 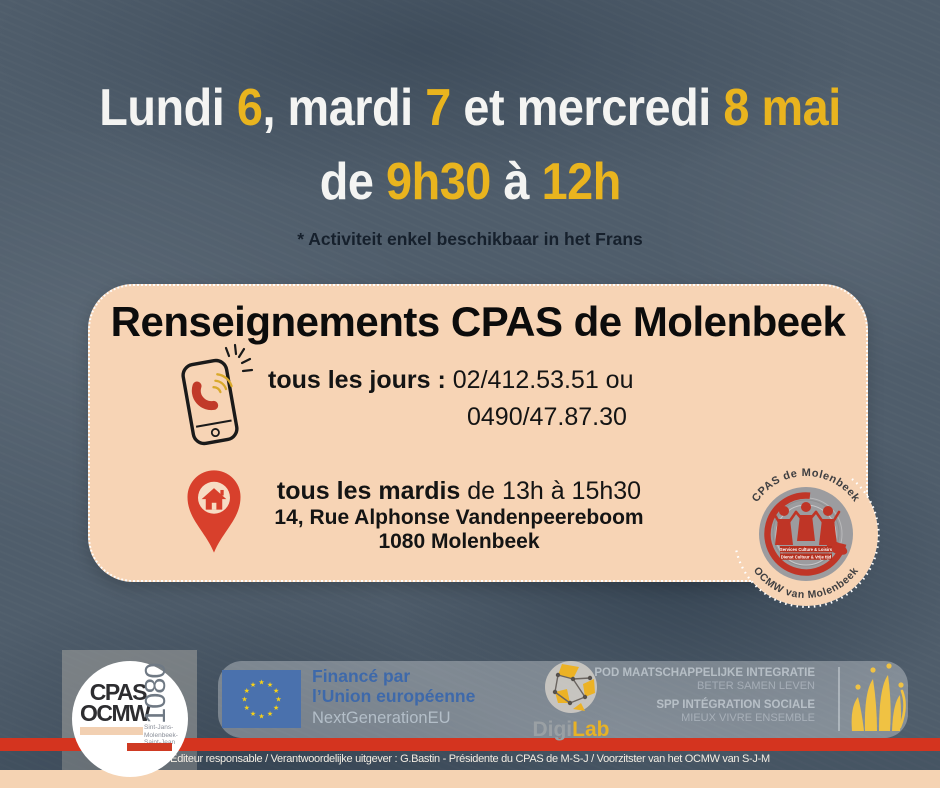 I want to click on title-segment: et mercredi, so click(x=587, y=108).